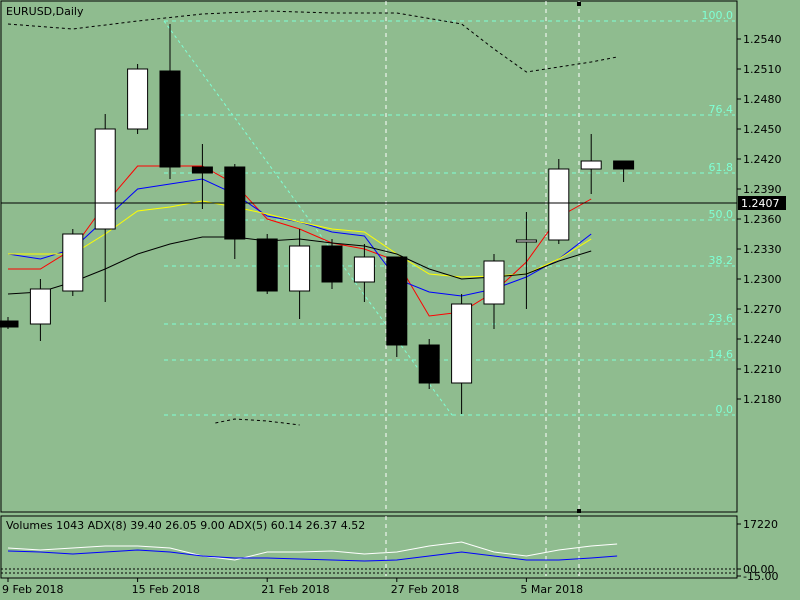  I want to click on envelope-lower-band, so click(257, 422).